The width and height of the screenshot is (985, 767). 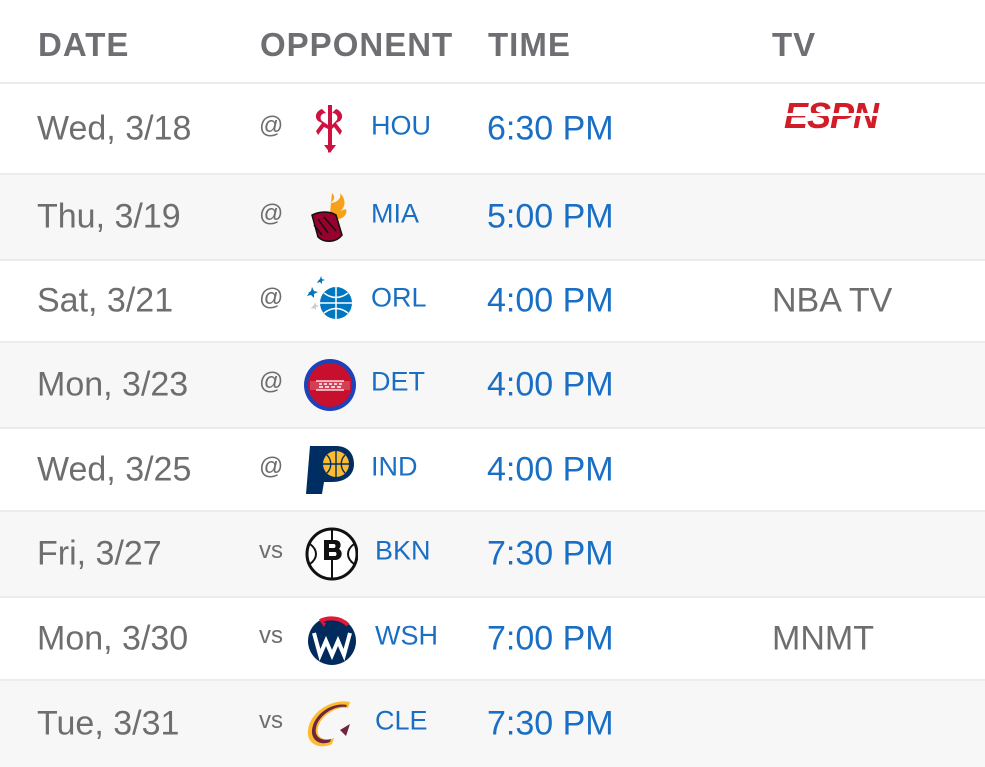 I want to click on table-row: Mon, 3/23 @ DET 4:00 PM, so click(x=492, y=386).